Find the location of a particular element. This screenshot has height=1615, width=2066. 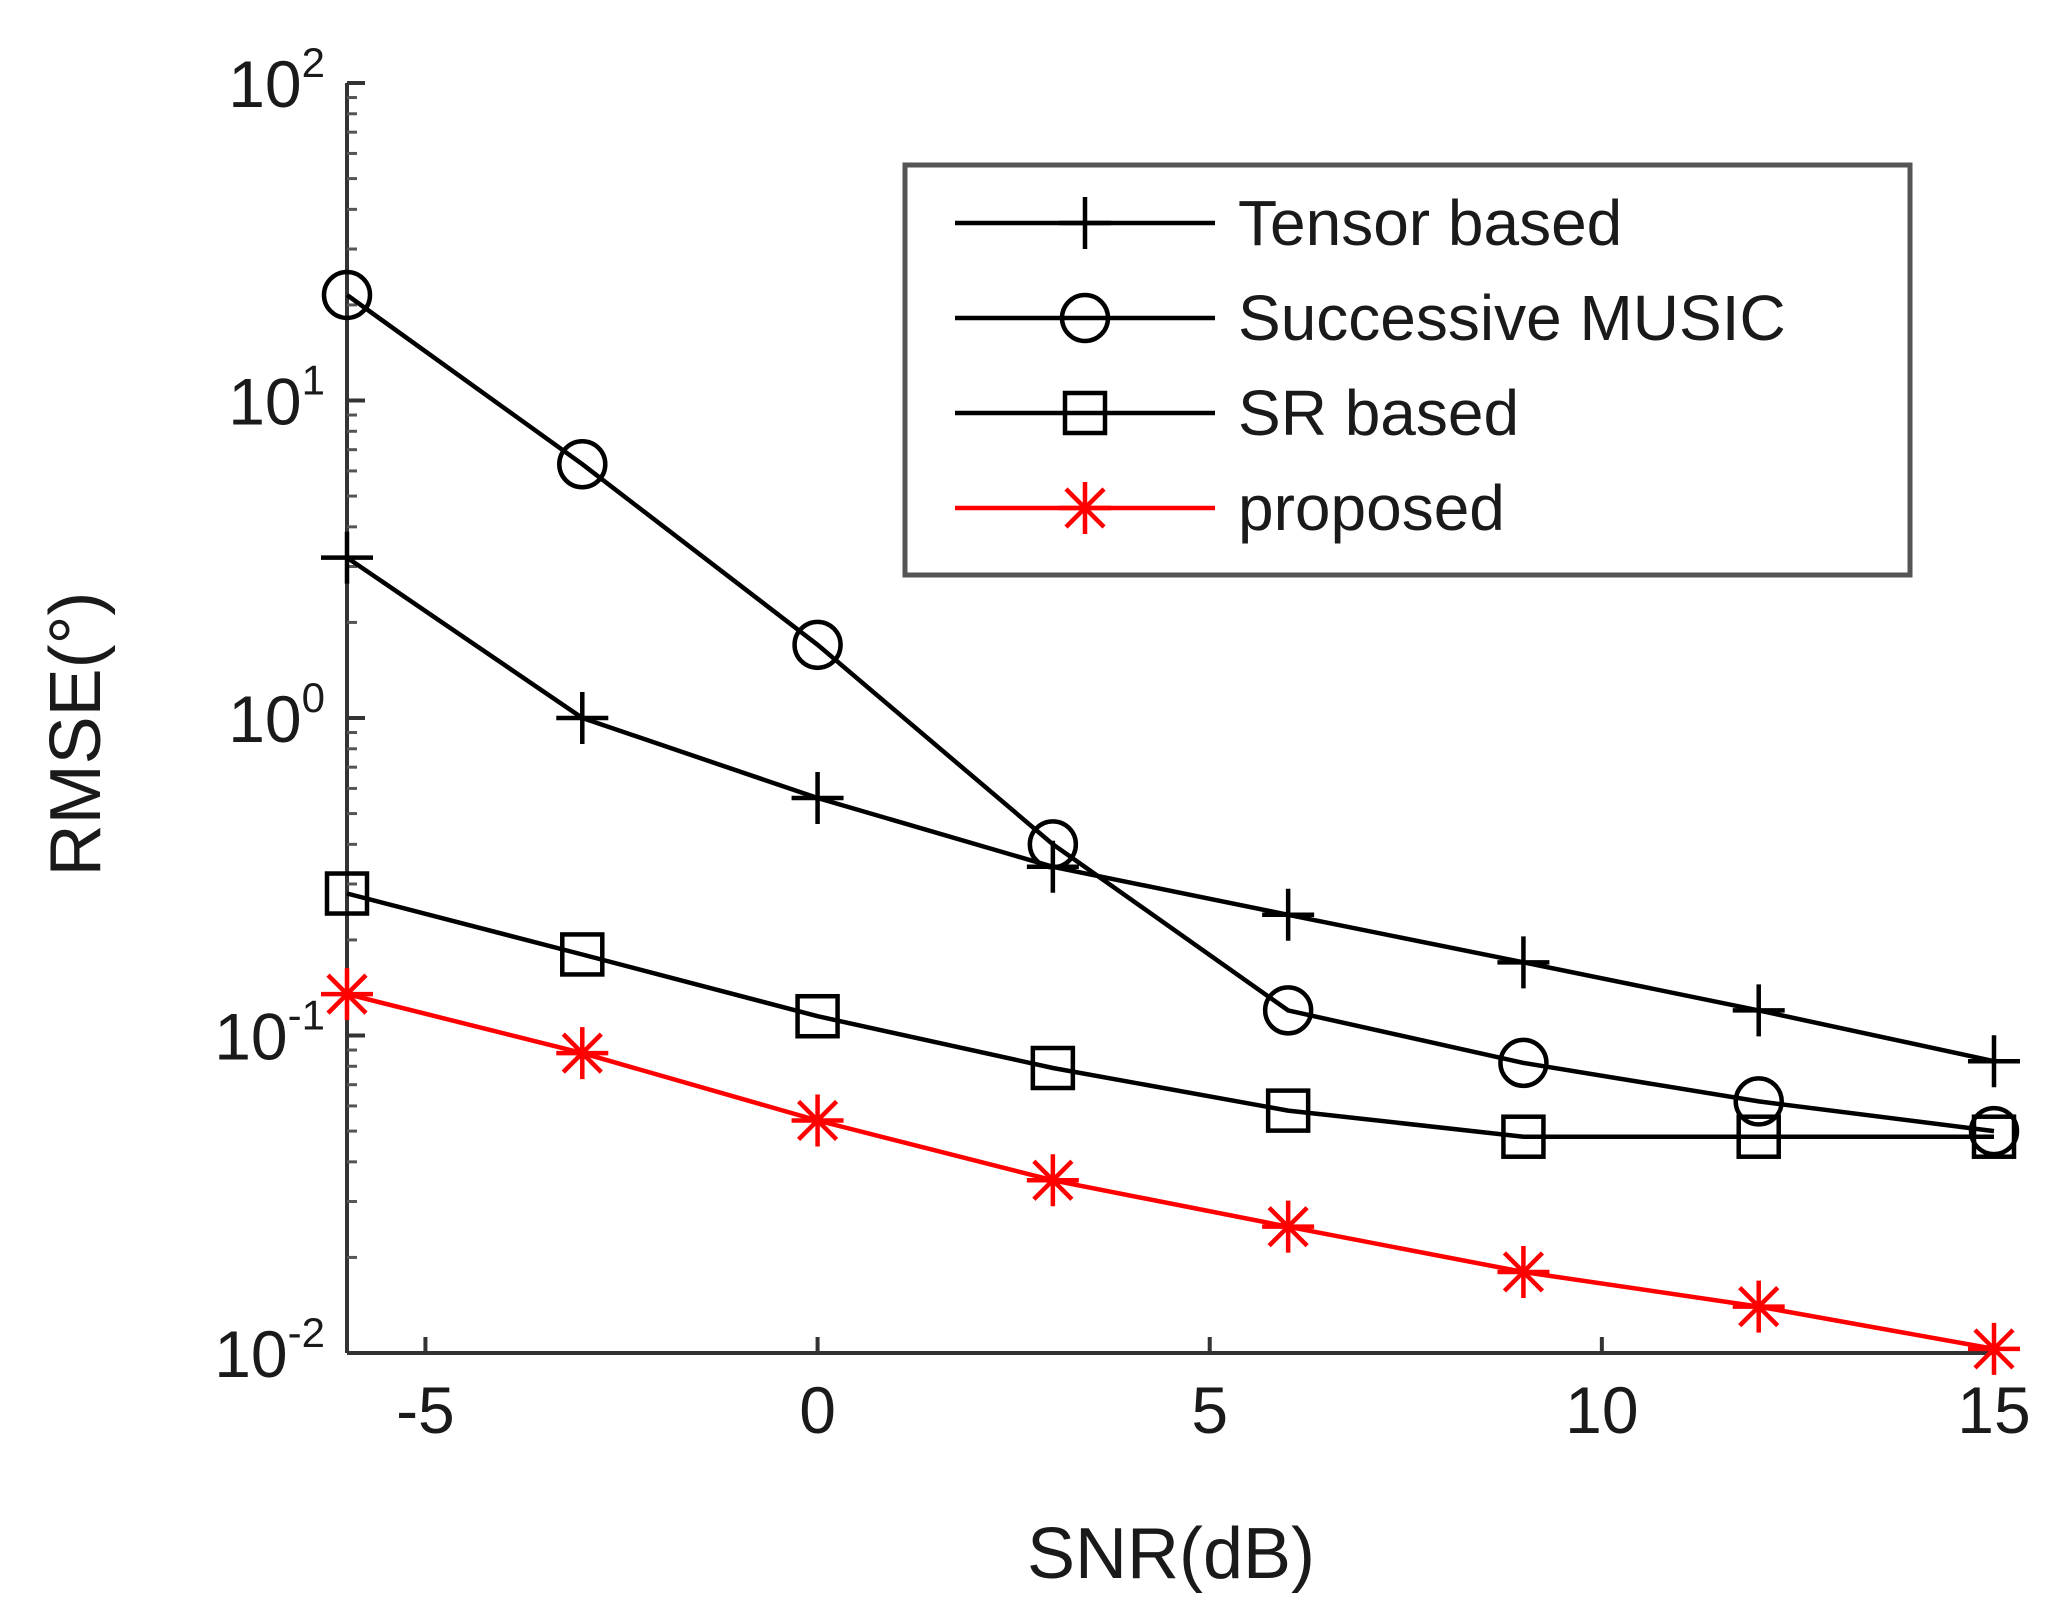

legend-label: SR based is located at coordinates (1378, 413).